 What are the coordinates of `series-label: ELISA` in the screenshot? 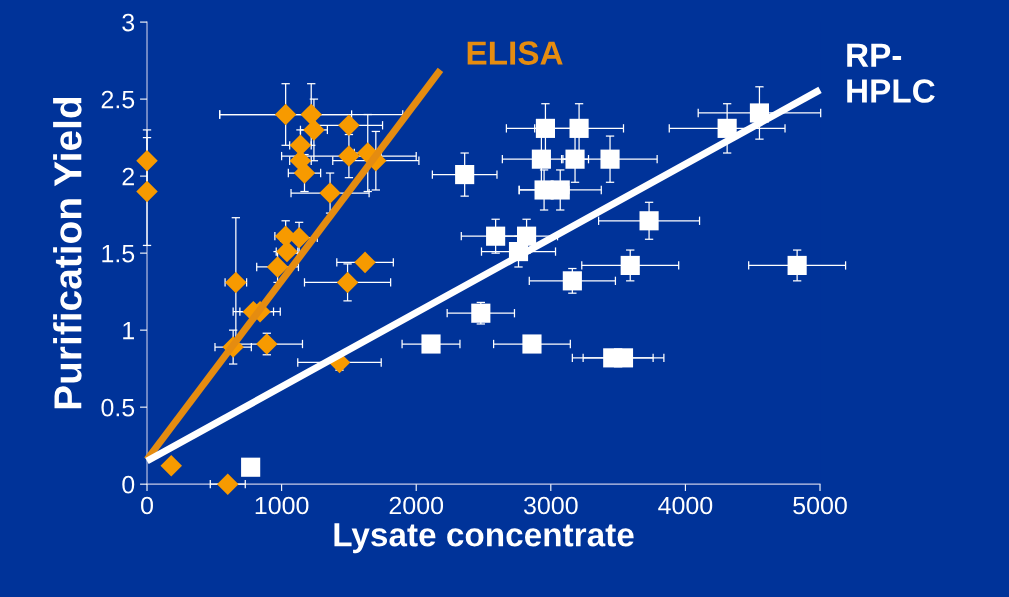 It's located at (515, 53).